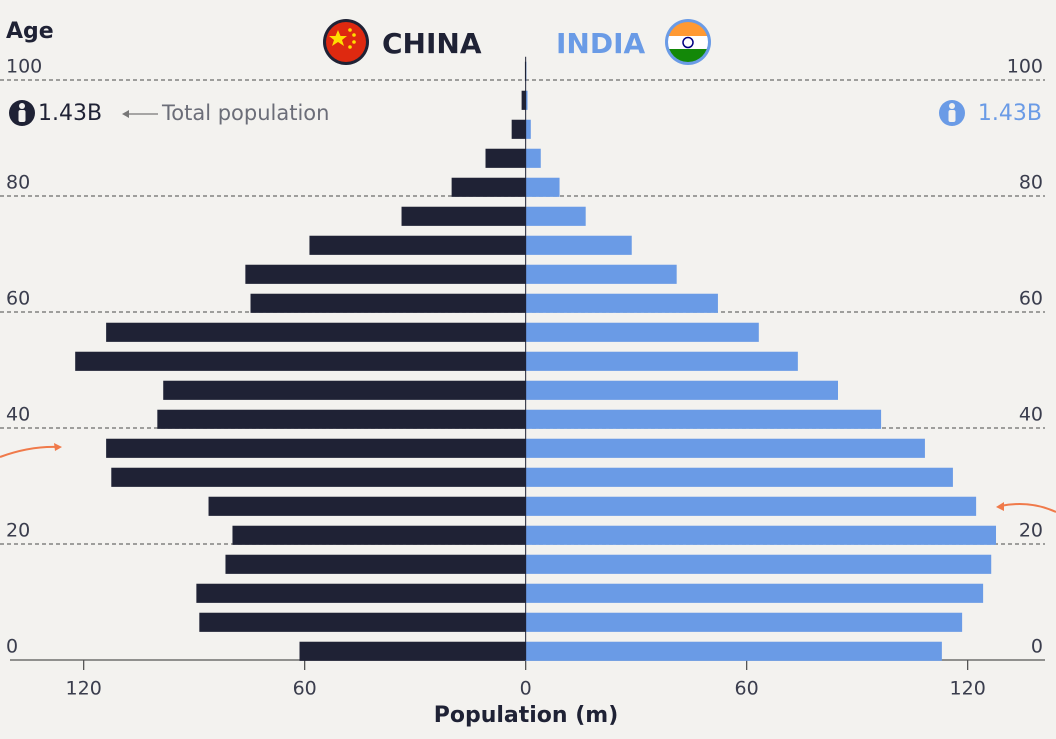 The width and height of the screenshot is (1056, 739). I want to click on china-total: 1.43B, so click(70, 113).